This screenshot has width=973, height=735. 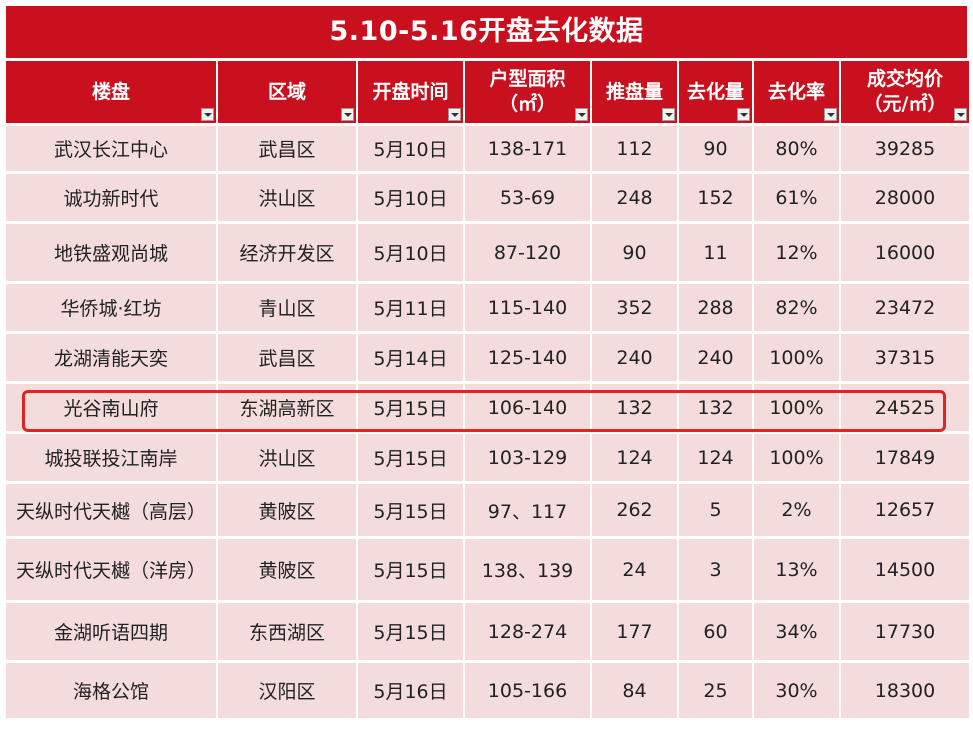 I want to click on table-cell: 14500, so click(x=905, y=571).